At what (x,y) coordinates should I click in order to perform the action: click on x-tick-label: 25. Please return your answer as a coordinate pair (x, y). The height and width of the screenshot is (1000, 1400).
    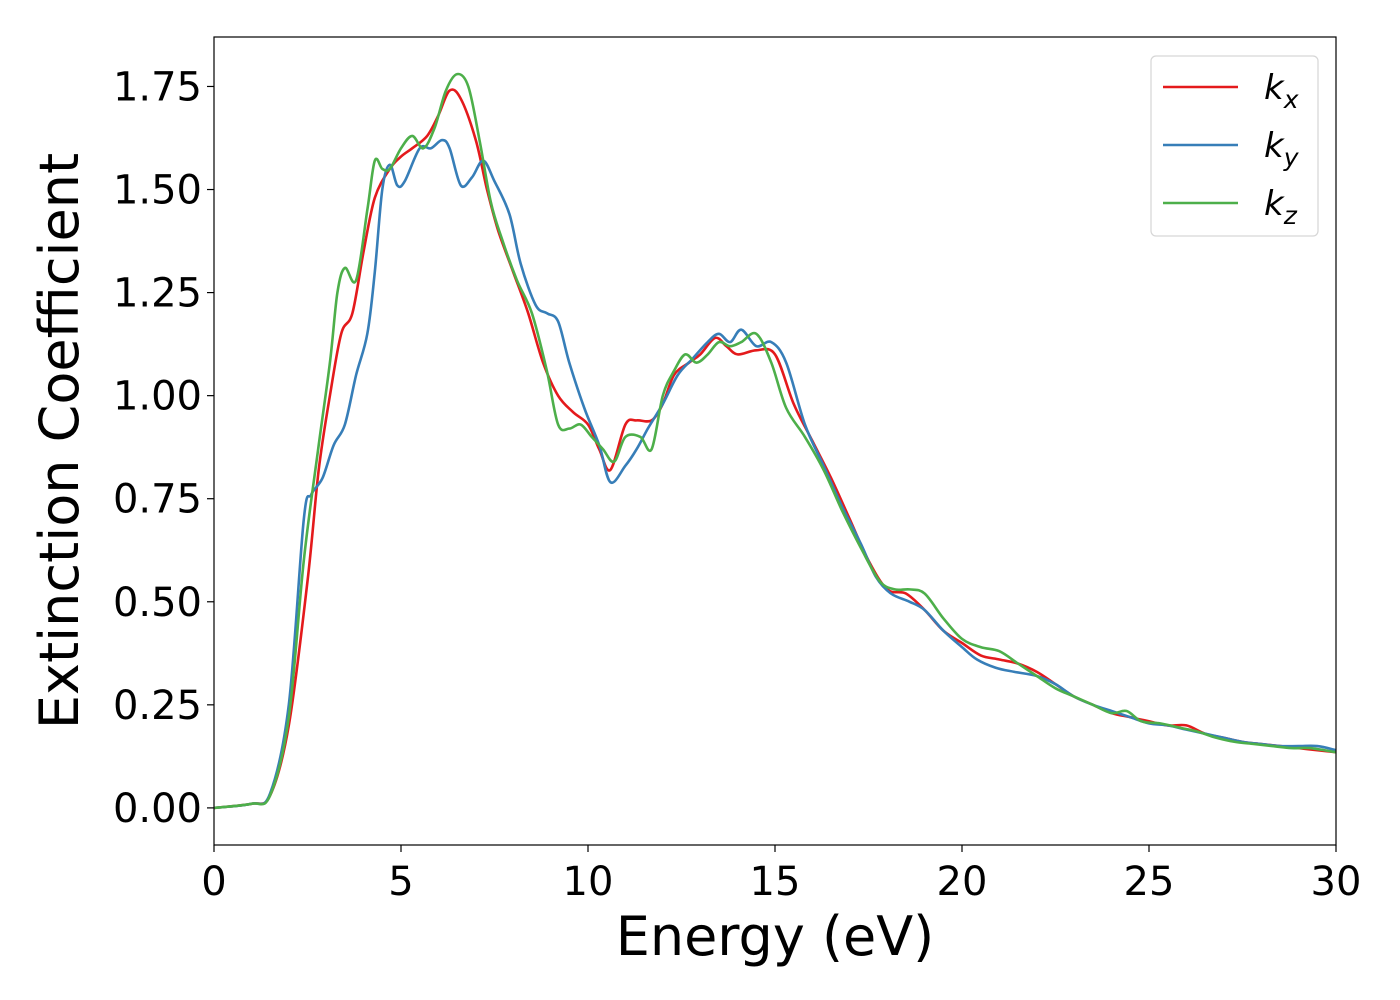
    Looking at the image, I should click on (1149, 882).